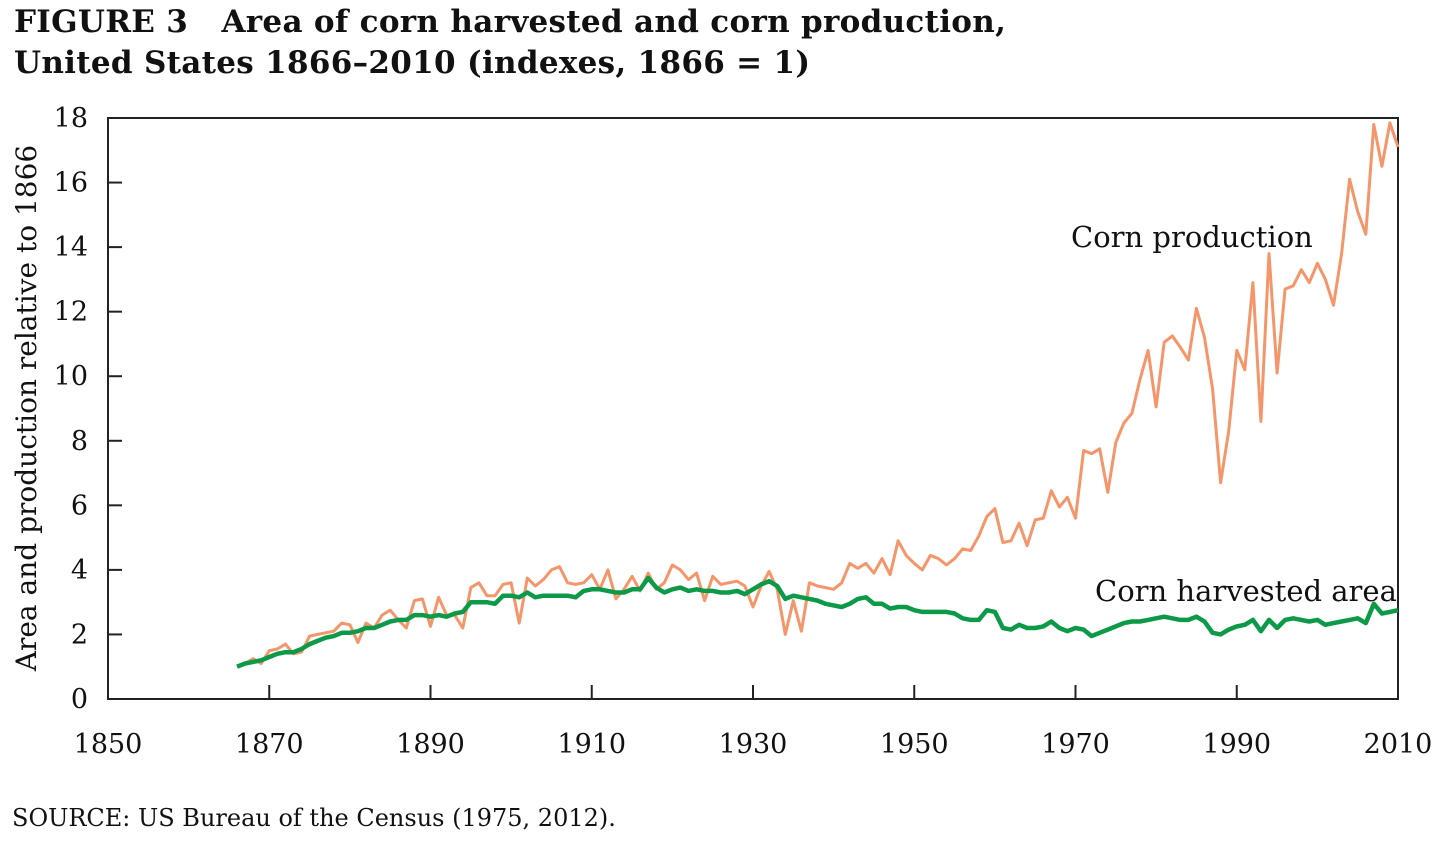 Image resolution: width=1451 pixels, height=841 pixels. Describe the element at coordinates (1236, 744) in the screenshot. I see `x-tick-label: 1990` at that location.